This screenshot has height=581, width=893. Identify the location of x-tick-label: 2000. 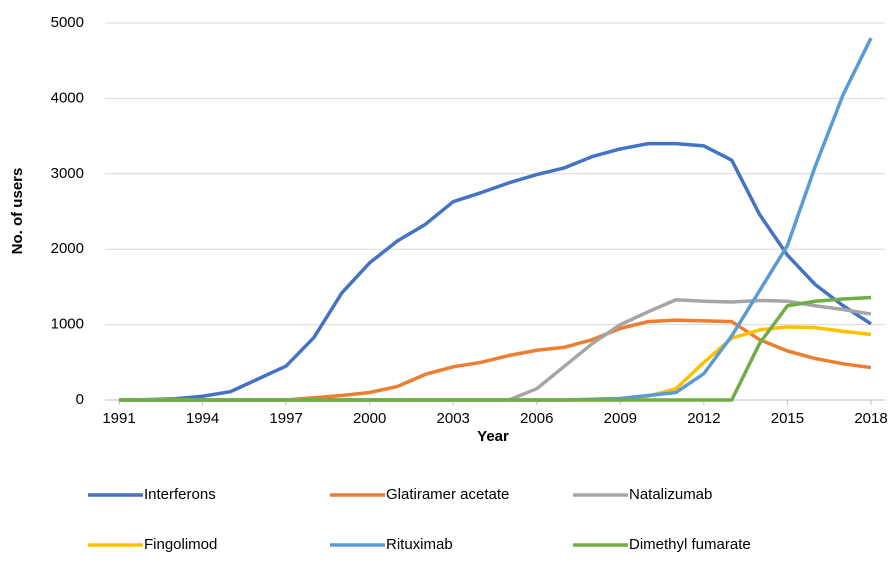
(369, 418).